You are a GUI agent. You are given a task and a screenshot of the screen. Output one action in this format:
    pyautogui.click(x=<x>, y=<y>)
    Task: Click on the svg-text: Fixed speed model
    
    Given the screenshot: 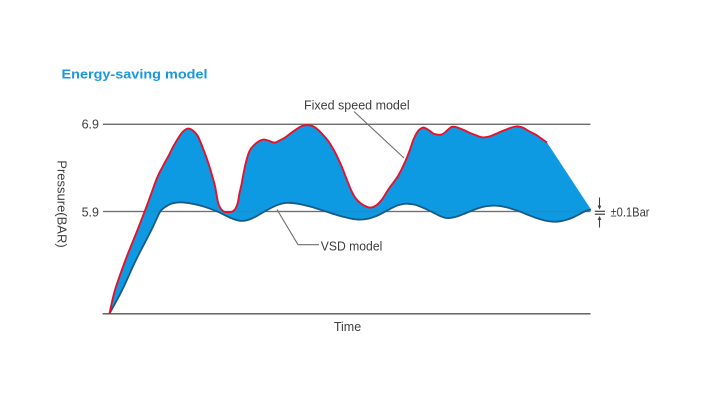 What is the action you would take?
    pyautogui.click(x=357, y=105)
    